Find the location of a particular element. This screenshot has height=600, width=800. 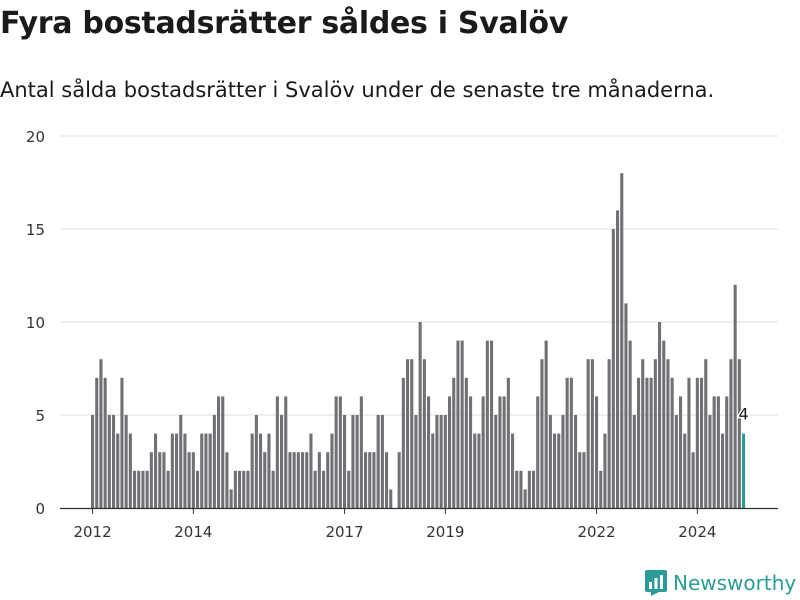

highlight-value-label: 4 is located at coordinates (743, 414).